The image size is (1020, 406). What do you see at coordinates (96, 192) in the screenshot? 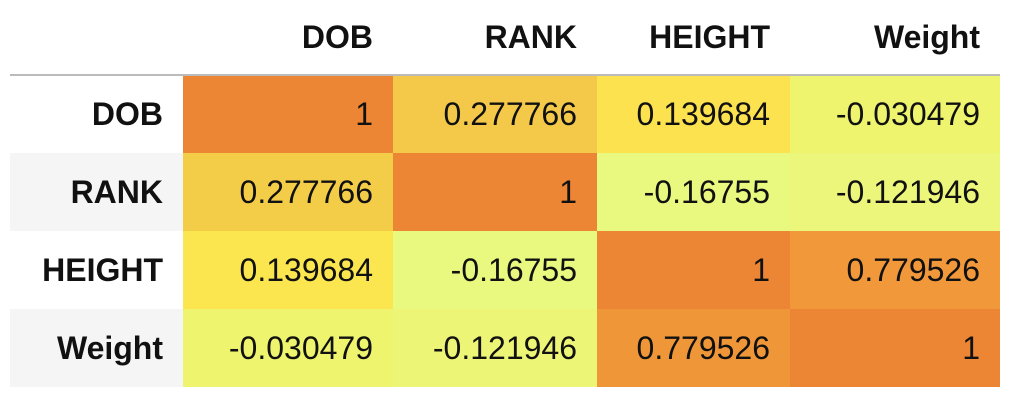
I see `row-header: RANK` at bounding box center [96, 192].